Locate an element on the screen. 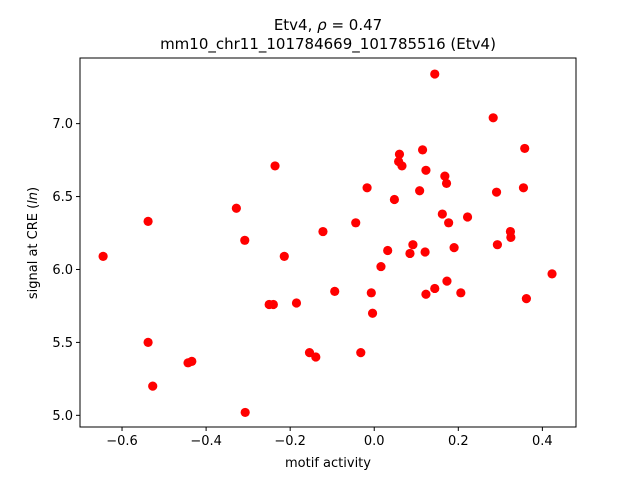  y-axis-label-prefix: signal at CRE ( is located at coordinates (33, 251).